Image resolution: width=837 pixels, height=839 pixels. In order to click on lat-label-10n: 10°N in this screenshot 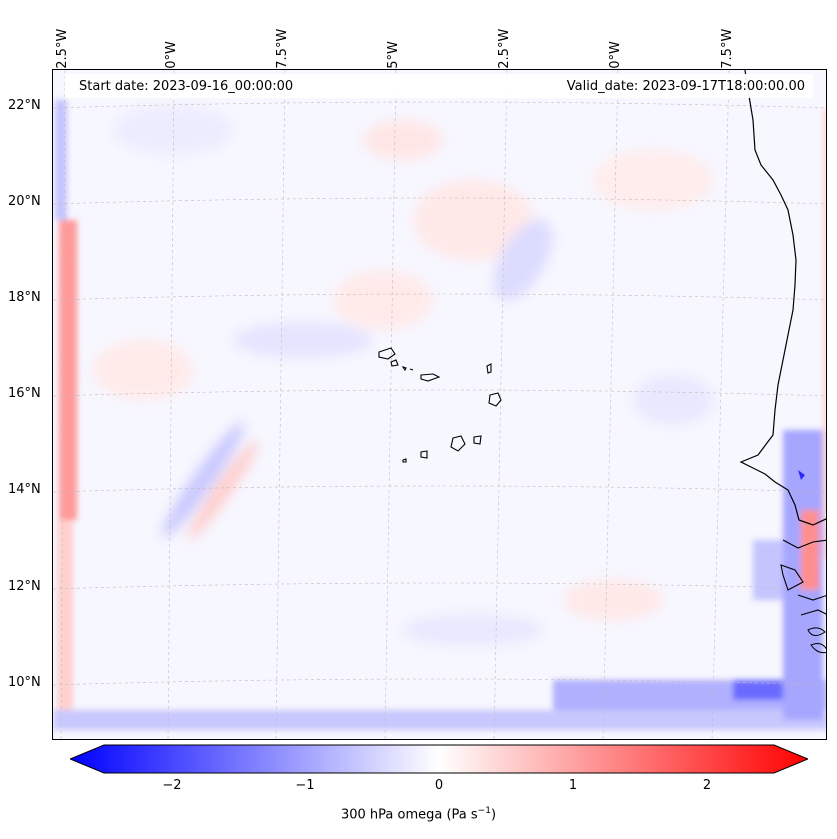, I will do `click(24, 682)`.